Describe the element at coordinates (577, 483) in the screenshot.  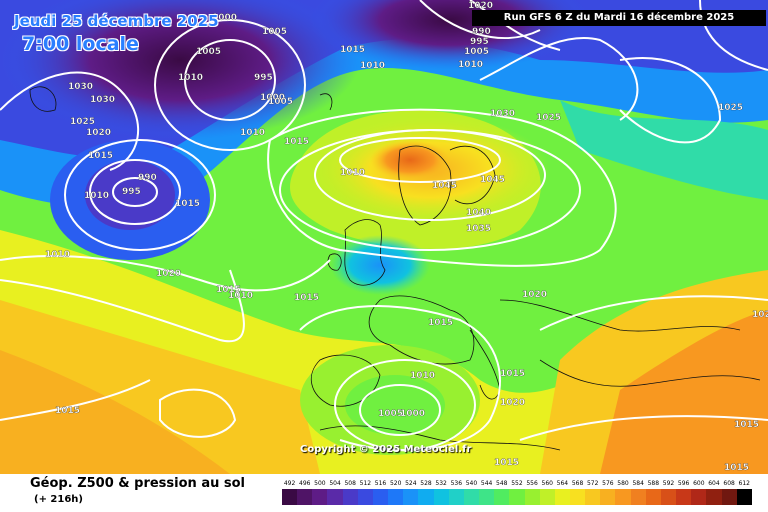
I see `scale-label: 568` at that location.